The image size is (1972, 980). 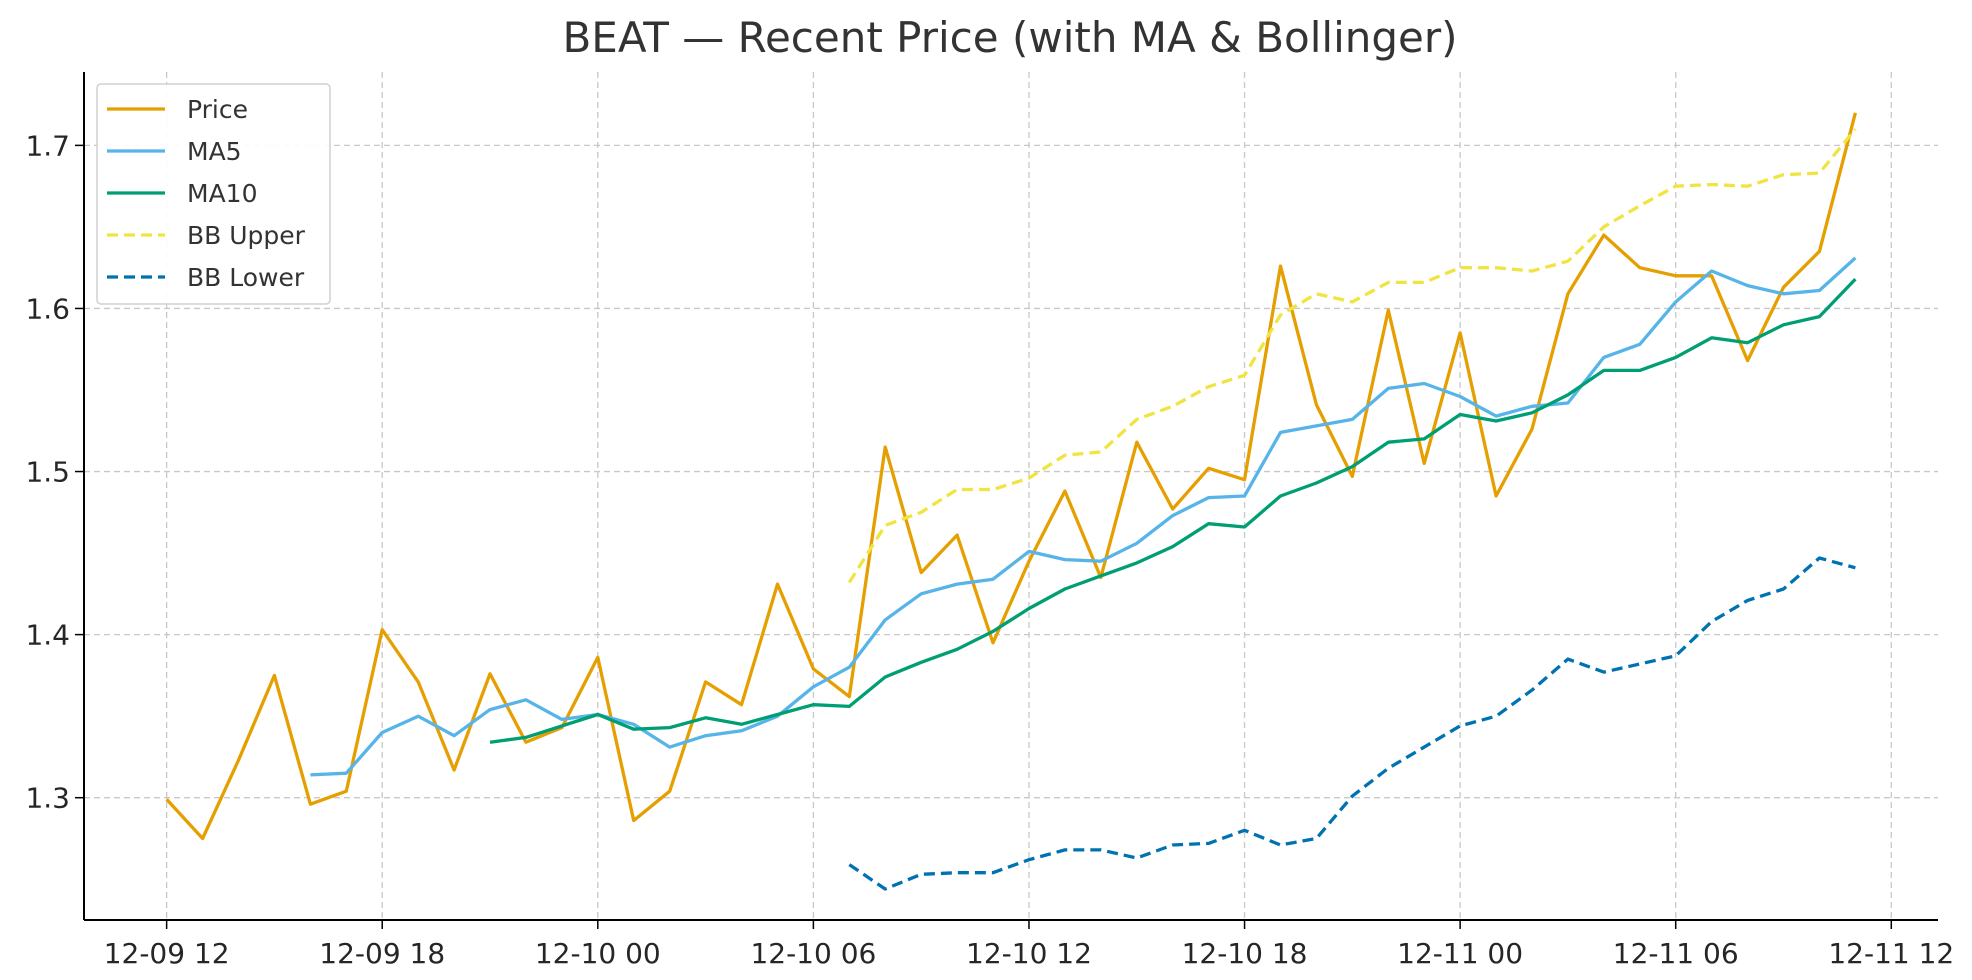 What do you see at coordinates (1245, 953) in the screenshot?
I see `x-tick-label: 12-10 18` at bounding box center [1245, 953].